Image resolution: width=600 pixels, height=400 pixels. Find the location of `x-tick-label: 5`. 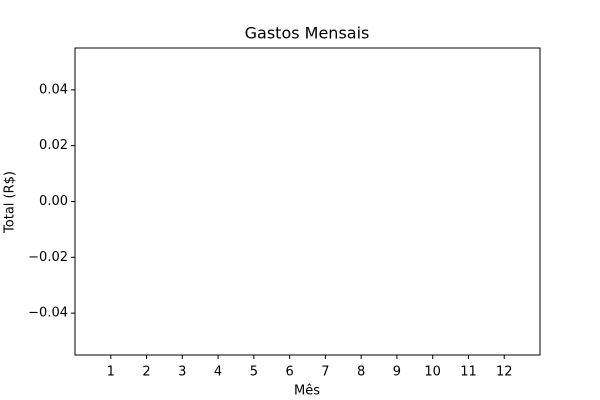

x-tick-label: 5 is located at coordinates (254, 372).